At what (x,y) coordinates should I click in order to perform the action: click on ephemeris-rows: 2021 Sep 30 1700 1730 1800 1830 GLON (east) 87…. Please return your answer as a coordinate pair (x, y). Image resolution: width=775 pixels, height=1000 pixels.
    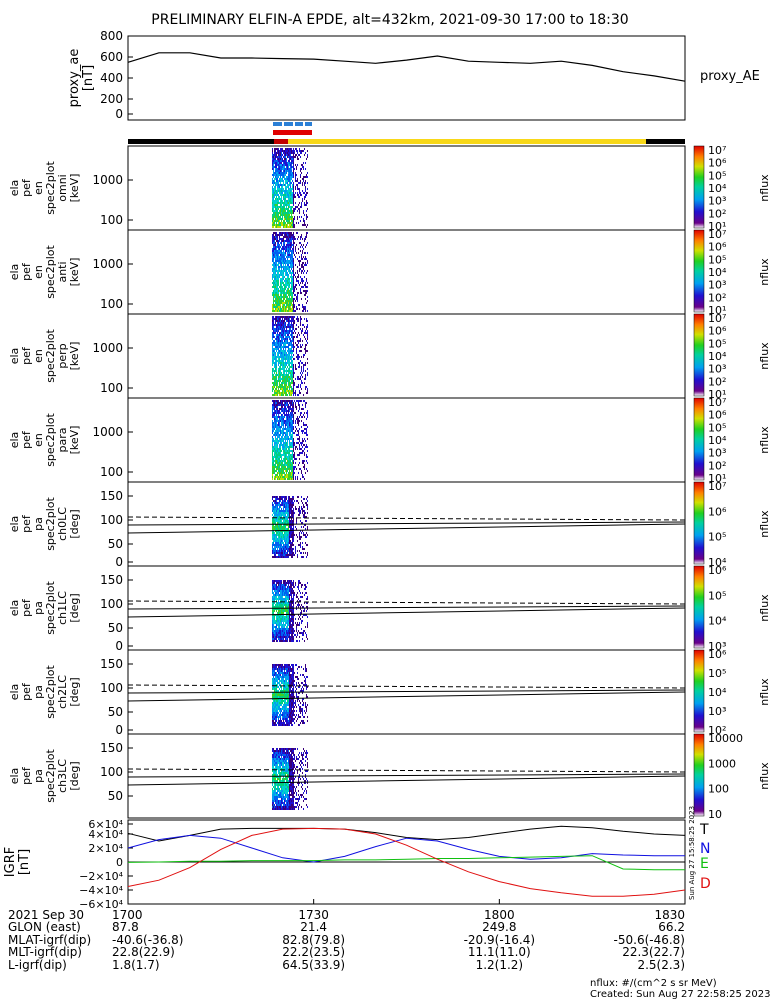
    Looking at the image, I should click on (347, 935).